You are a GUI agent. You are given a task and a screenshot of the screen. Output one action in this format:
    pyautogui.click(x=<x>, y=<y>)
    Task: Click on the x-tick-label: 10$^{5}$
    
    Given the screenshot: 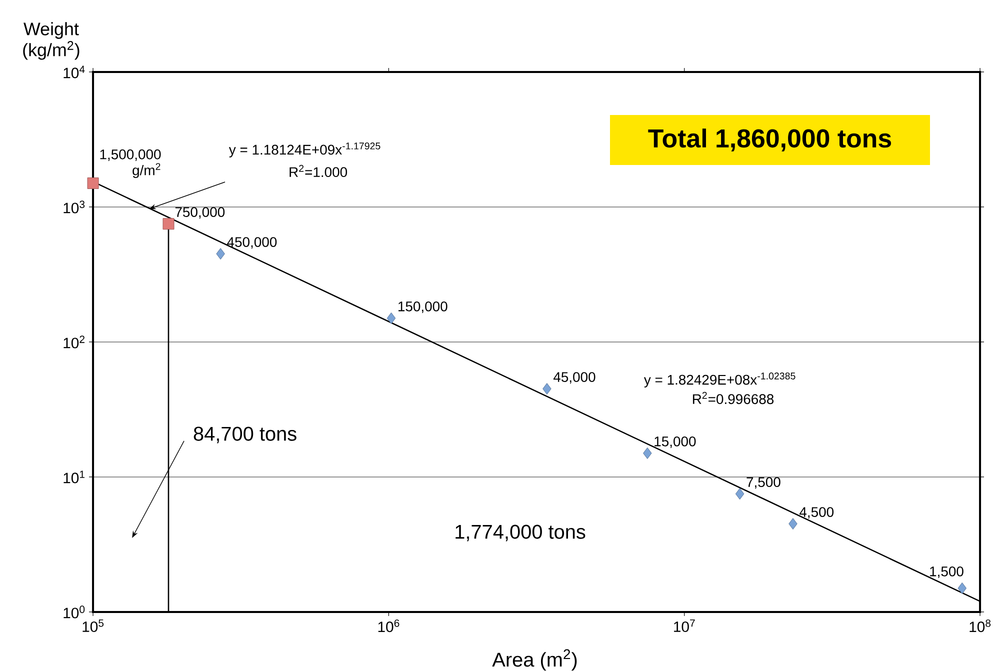 What is the action you would take?
    pyautogui.click(x=93, y=625)
    